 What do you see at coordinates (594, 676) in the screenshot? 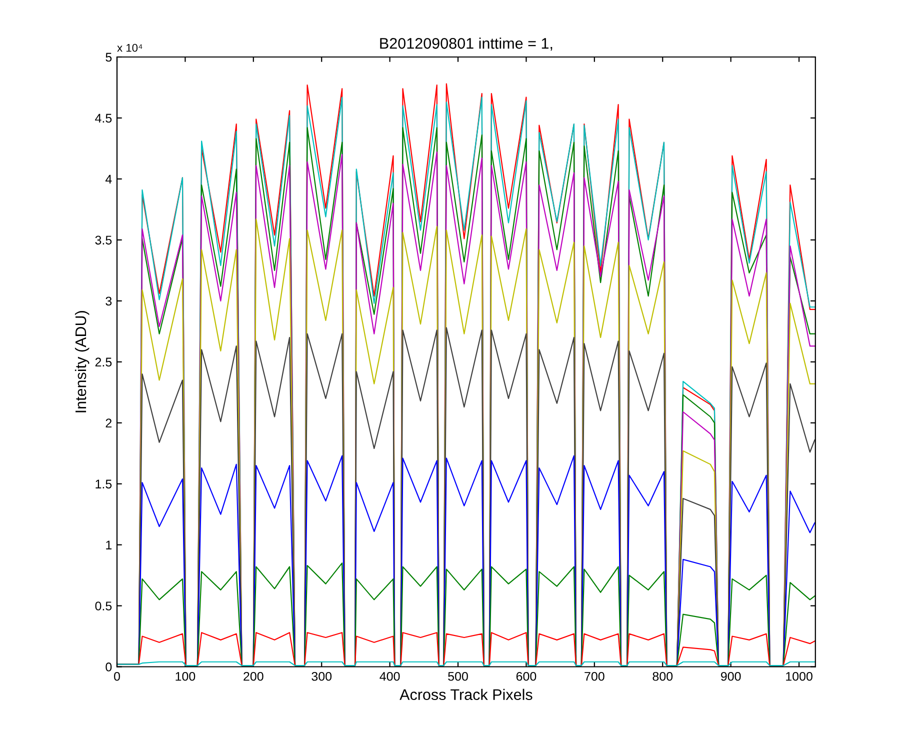
I see `x-tick-label: 700` at bounding box center [594, 676].